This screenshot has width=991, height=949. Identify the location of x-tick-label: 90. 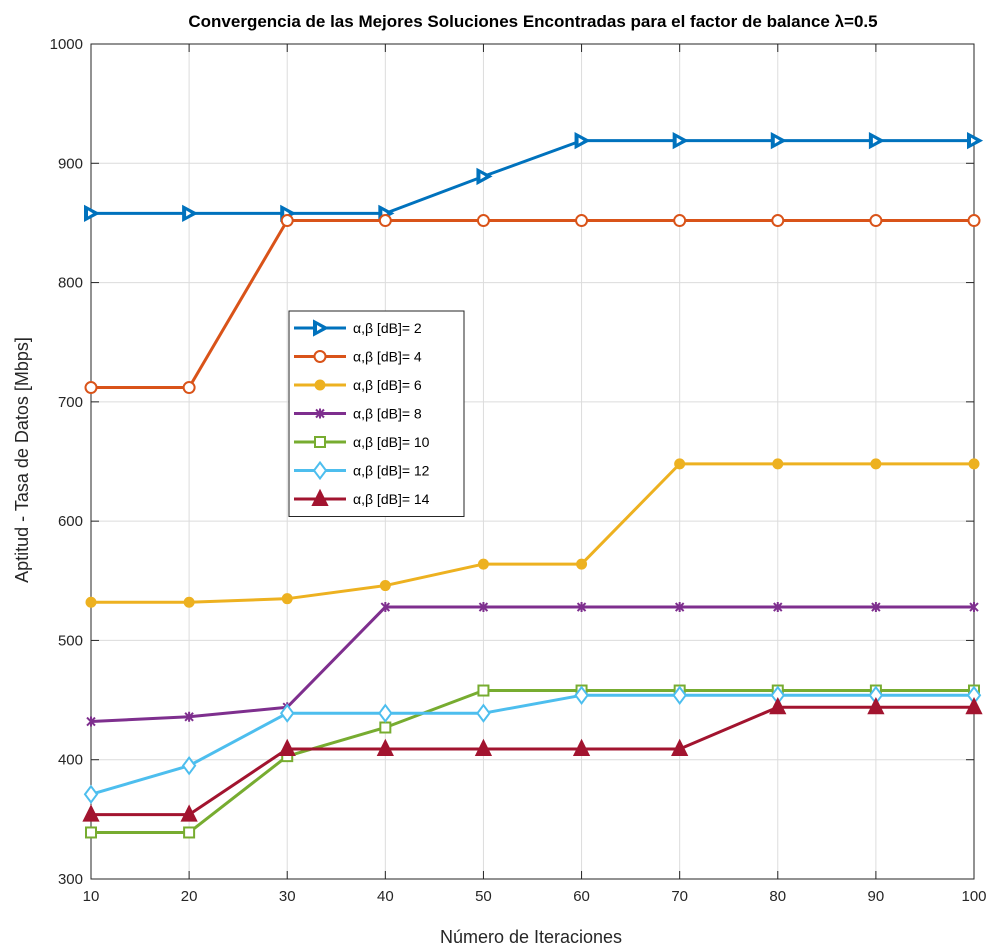
(876, 896).